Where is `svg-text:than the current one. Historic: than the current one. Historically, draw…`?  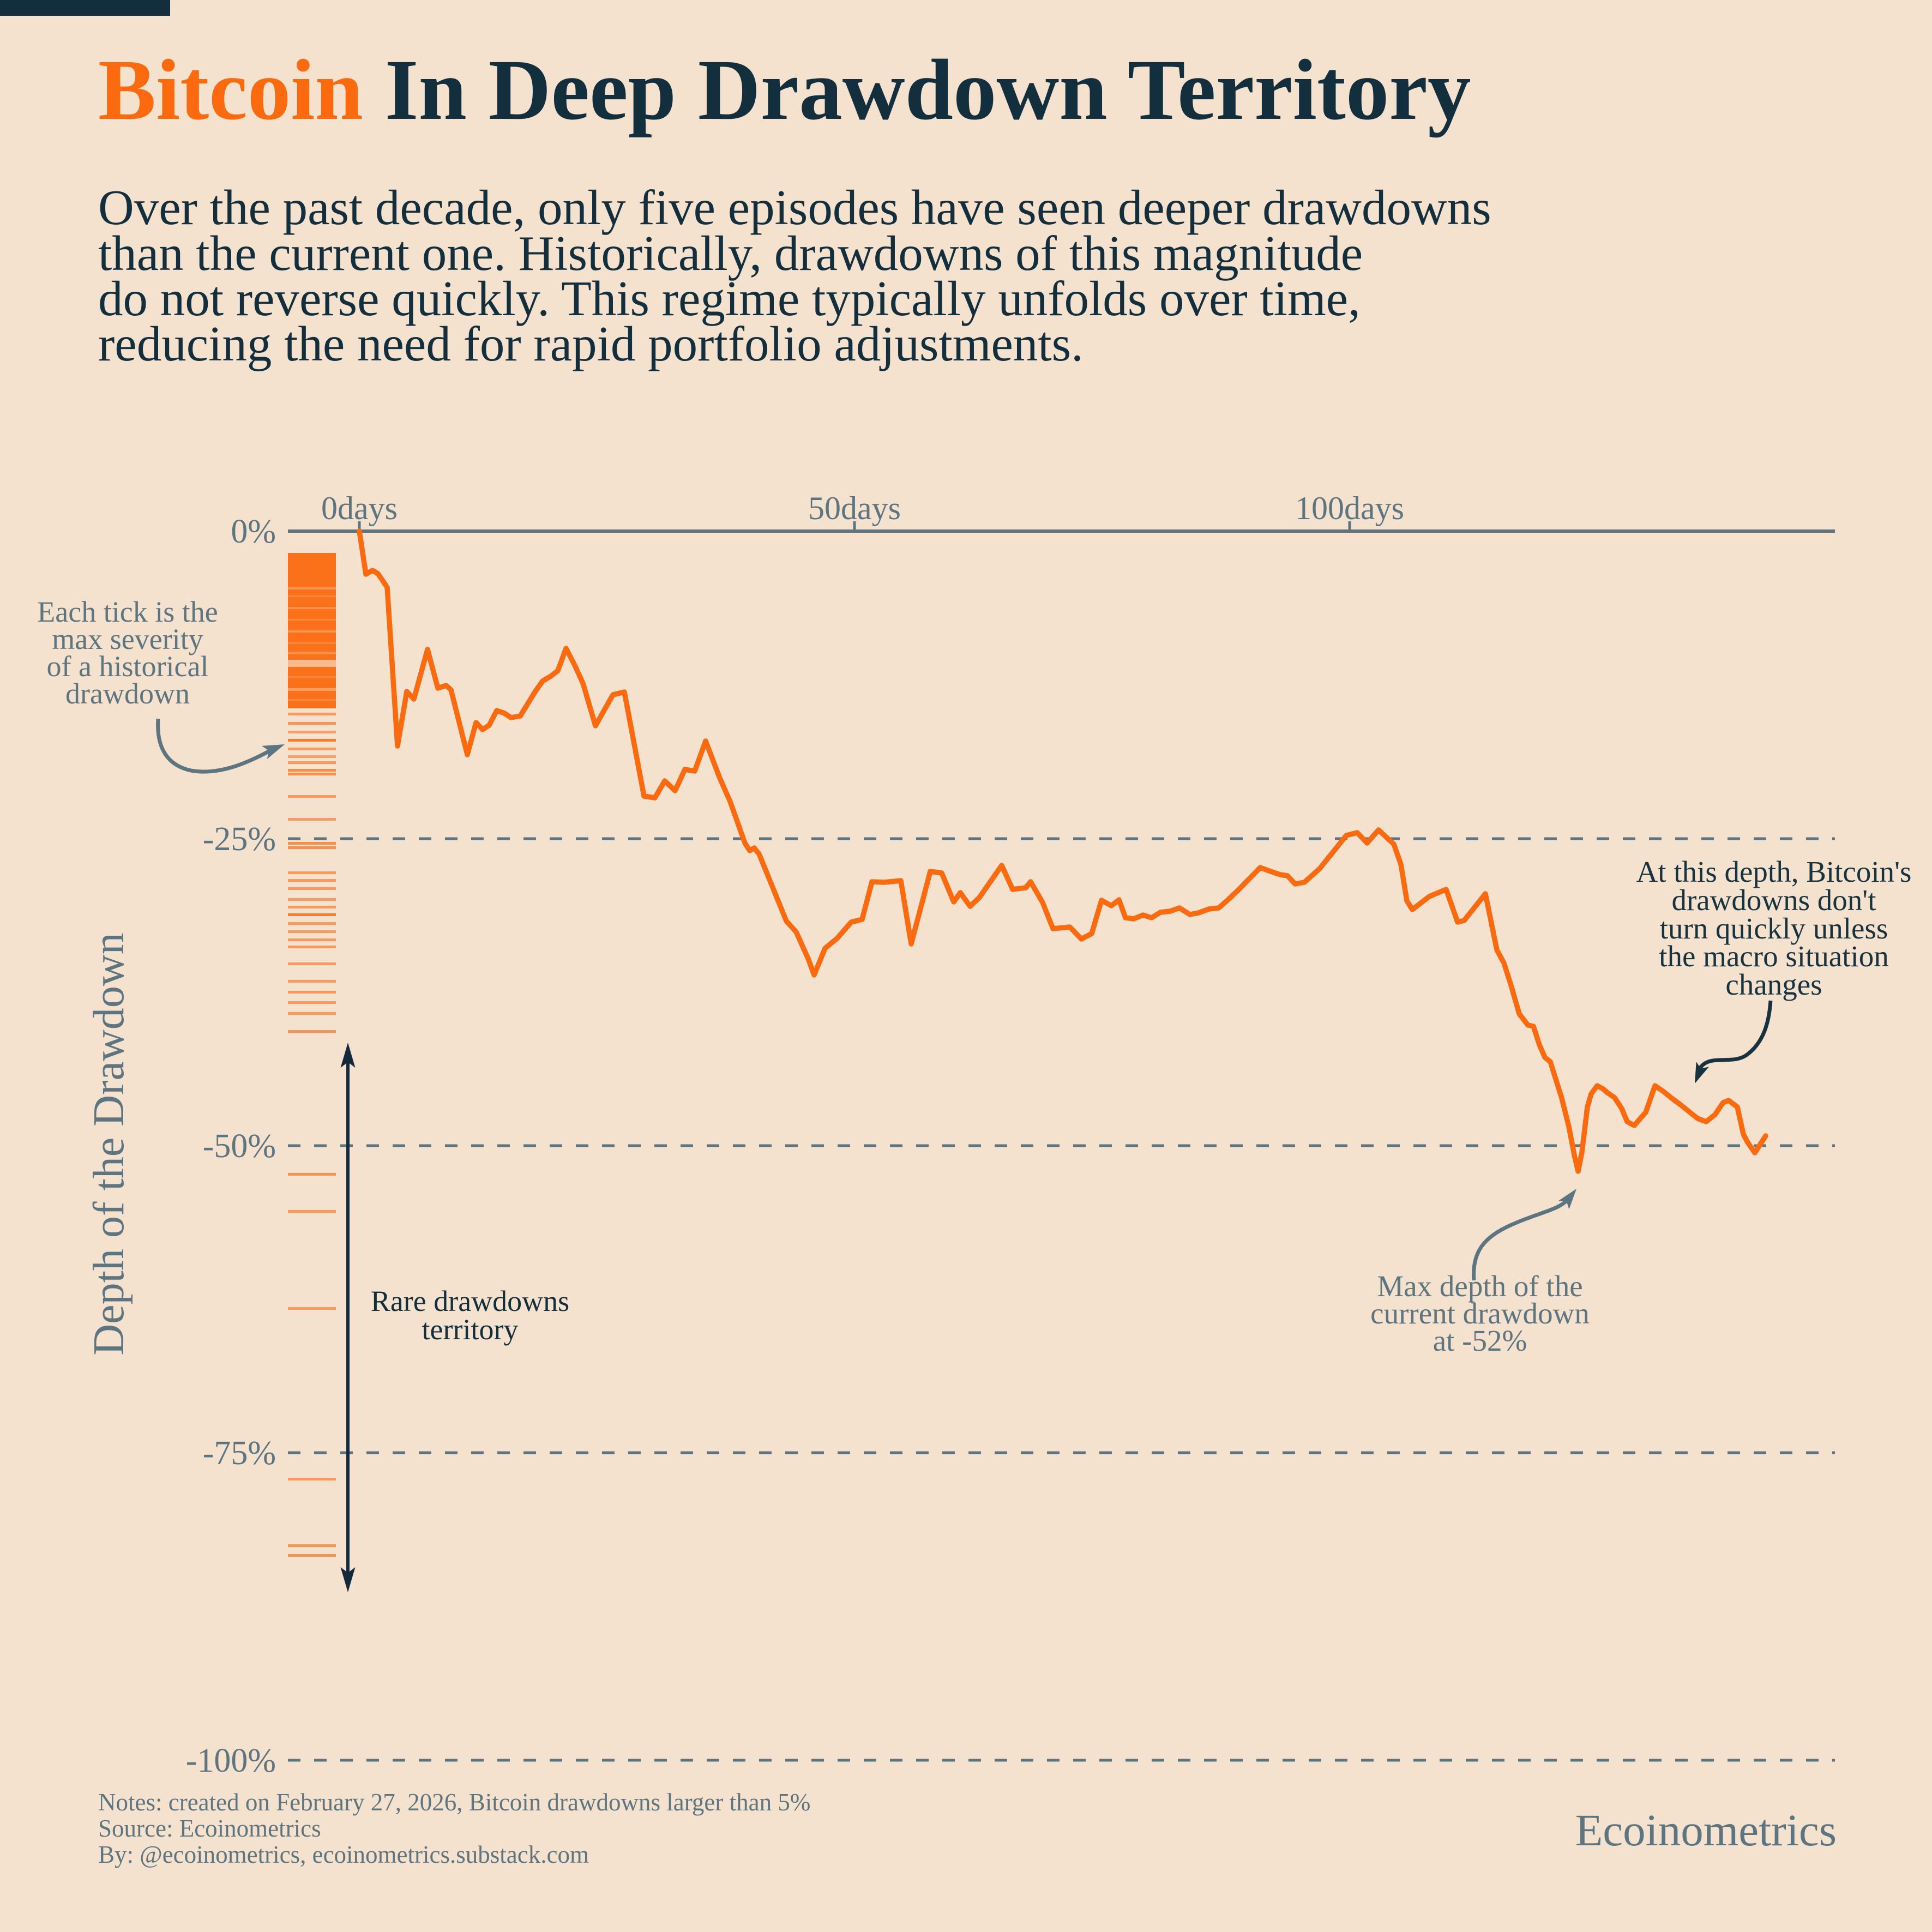
svg-text:than the current one. Historic: than the current one. Historically, draw… is located at coordinates (730, 253).